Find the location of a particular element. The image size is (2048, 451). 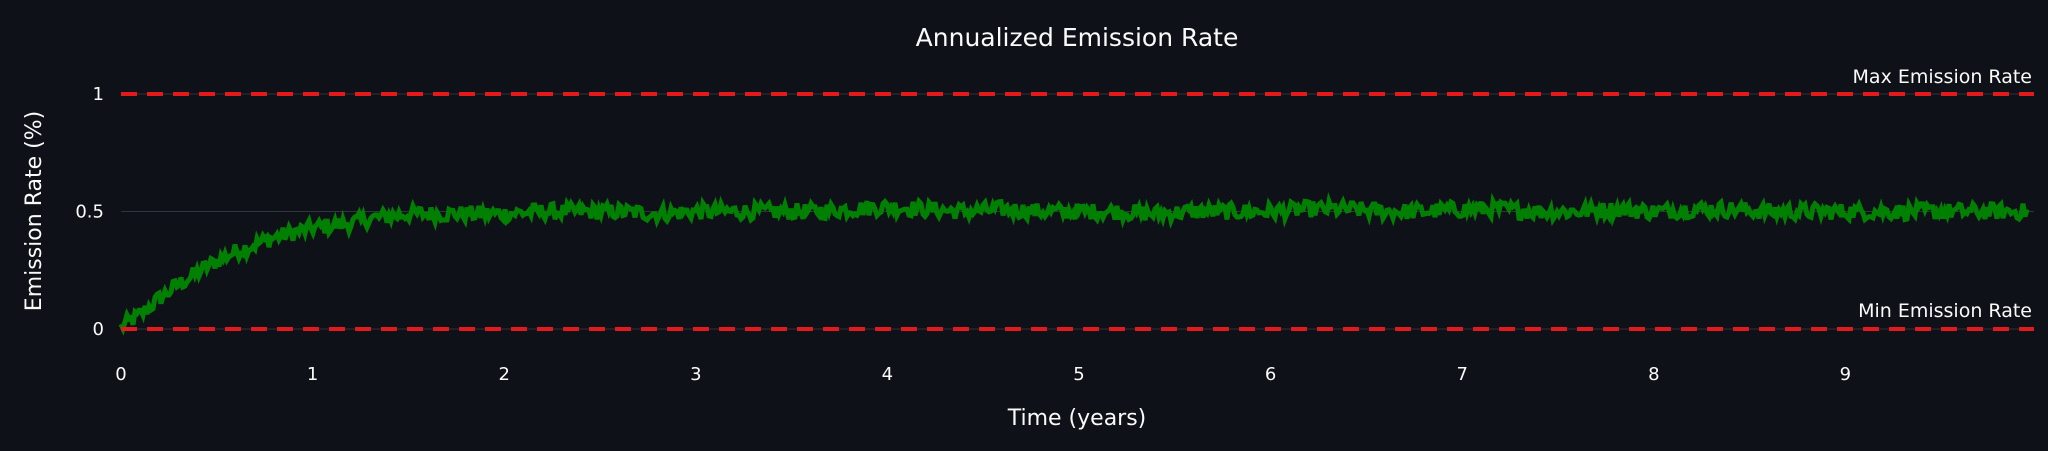

x-tick-label-6: 6 is located at coordinates (1270, 374).